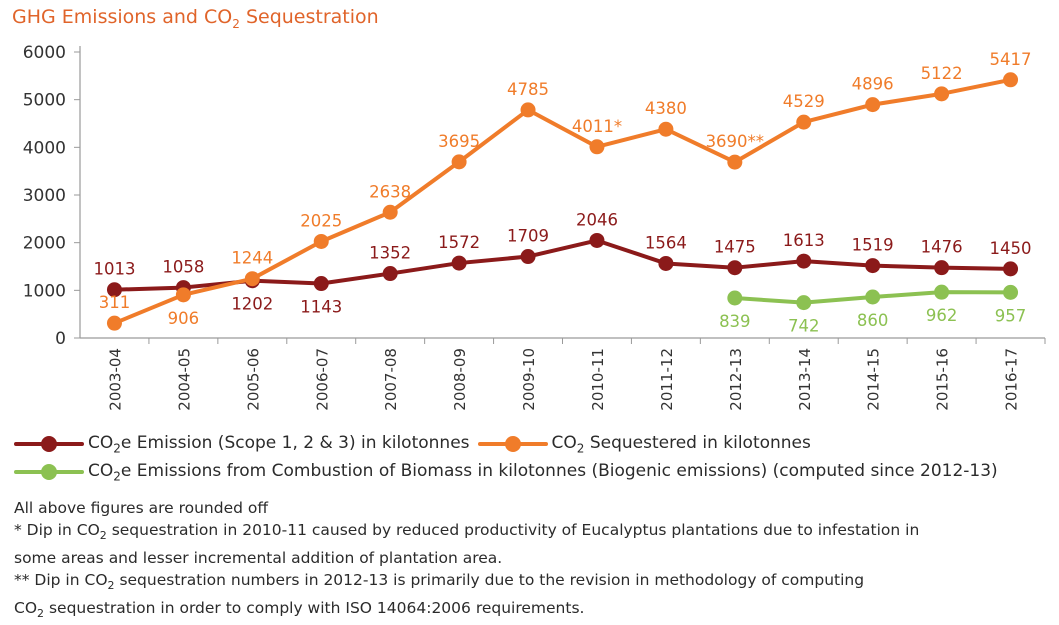 The height and width of the screenshot is (625, 1059). I want to click on y-tick-label: 2000, so click(44, 244).